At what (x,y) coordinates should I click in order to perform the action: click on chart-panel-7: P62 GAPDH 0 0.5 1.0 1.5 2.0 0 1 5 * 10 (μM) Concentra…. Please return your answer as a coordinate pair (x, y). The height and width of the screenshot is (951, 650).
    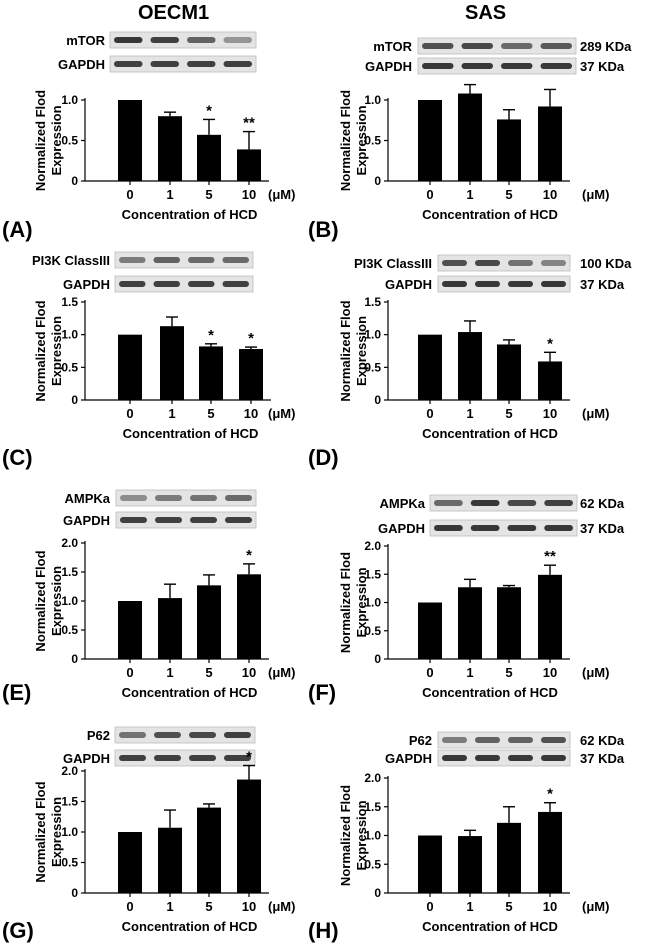
    Looking at the image, I should click on (148, 834).